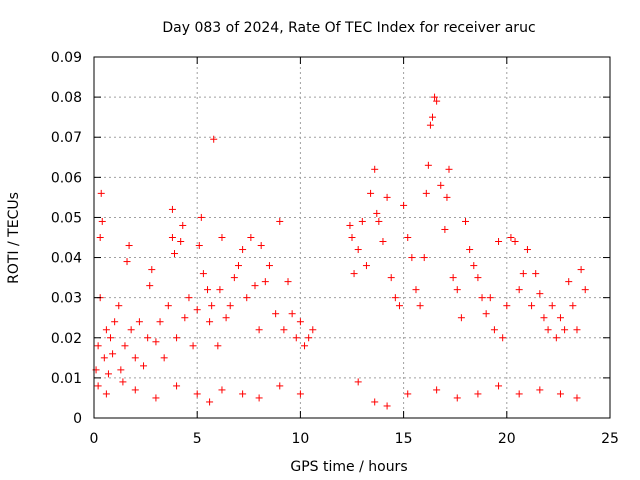 This screenshot has height=480, width=640. What do you see at coordinates (94, 439) in the screenshot?
I see `x-tick-label: 0` at bounding box center [94, 439].